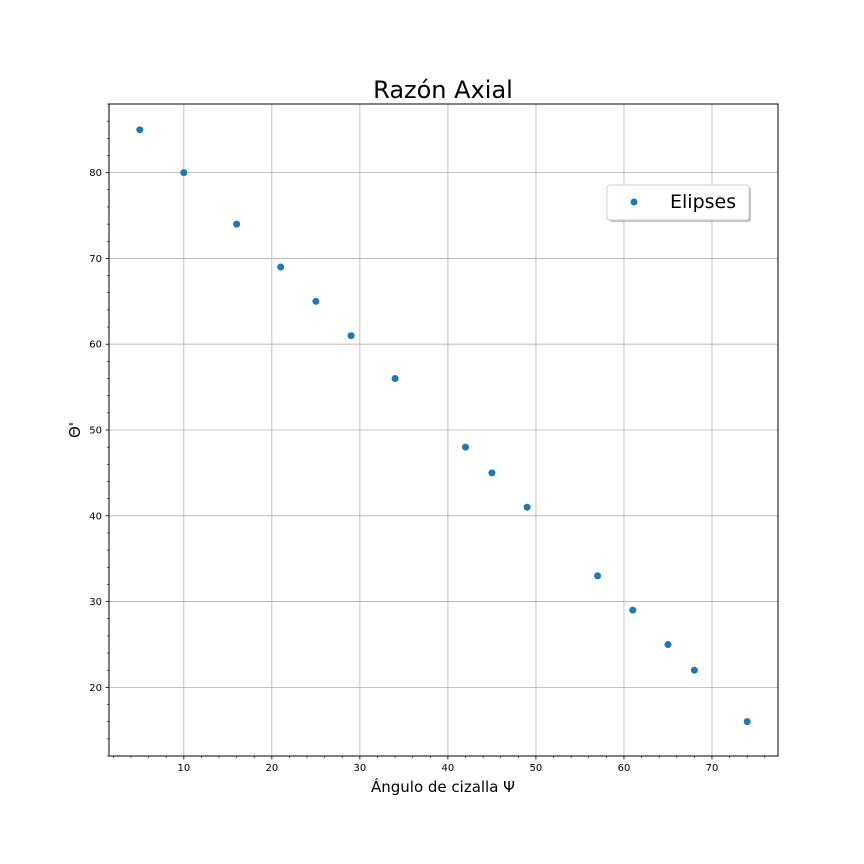  Describe the element at coordinates (536, 768) in the screenshot. I see `x-tick-label: 50` at that location.